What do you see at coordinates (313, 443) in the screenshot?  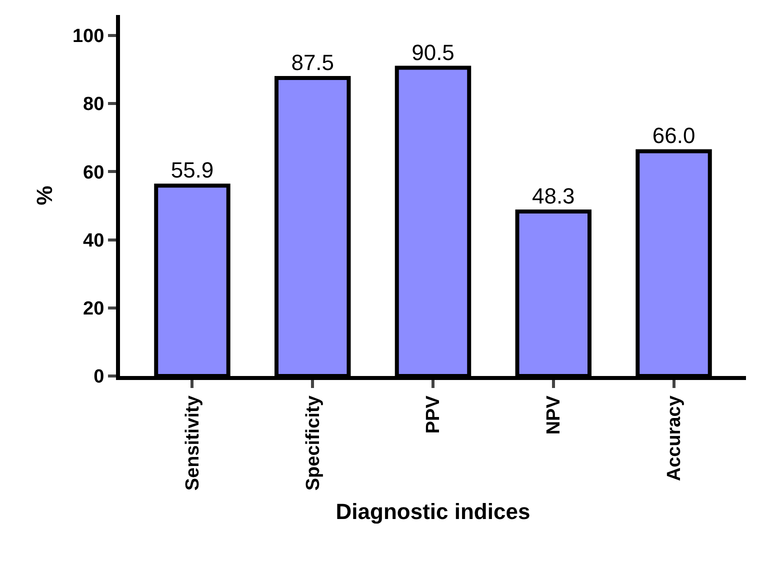 I see `x-tick-label: Specificity` at bounding box center [313, 443].